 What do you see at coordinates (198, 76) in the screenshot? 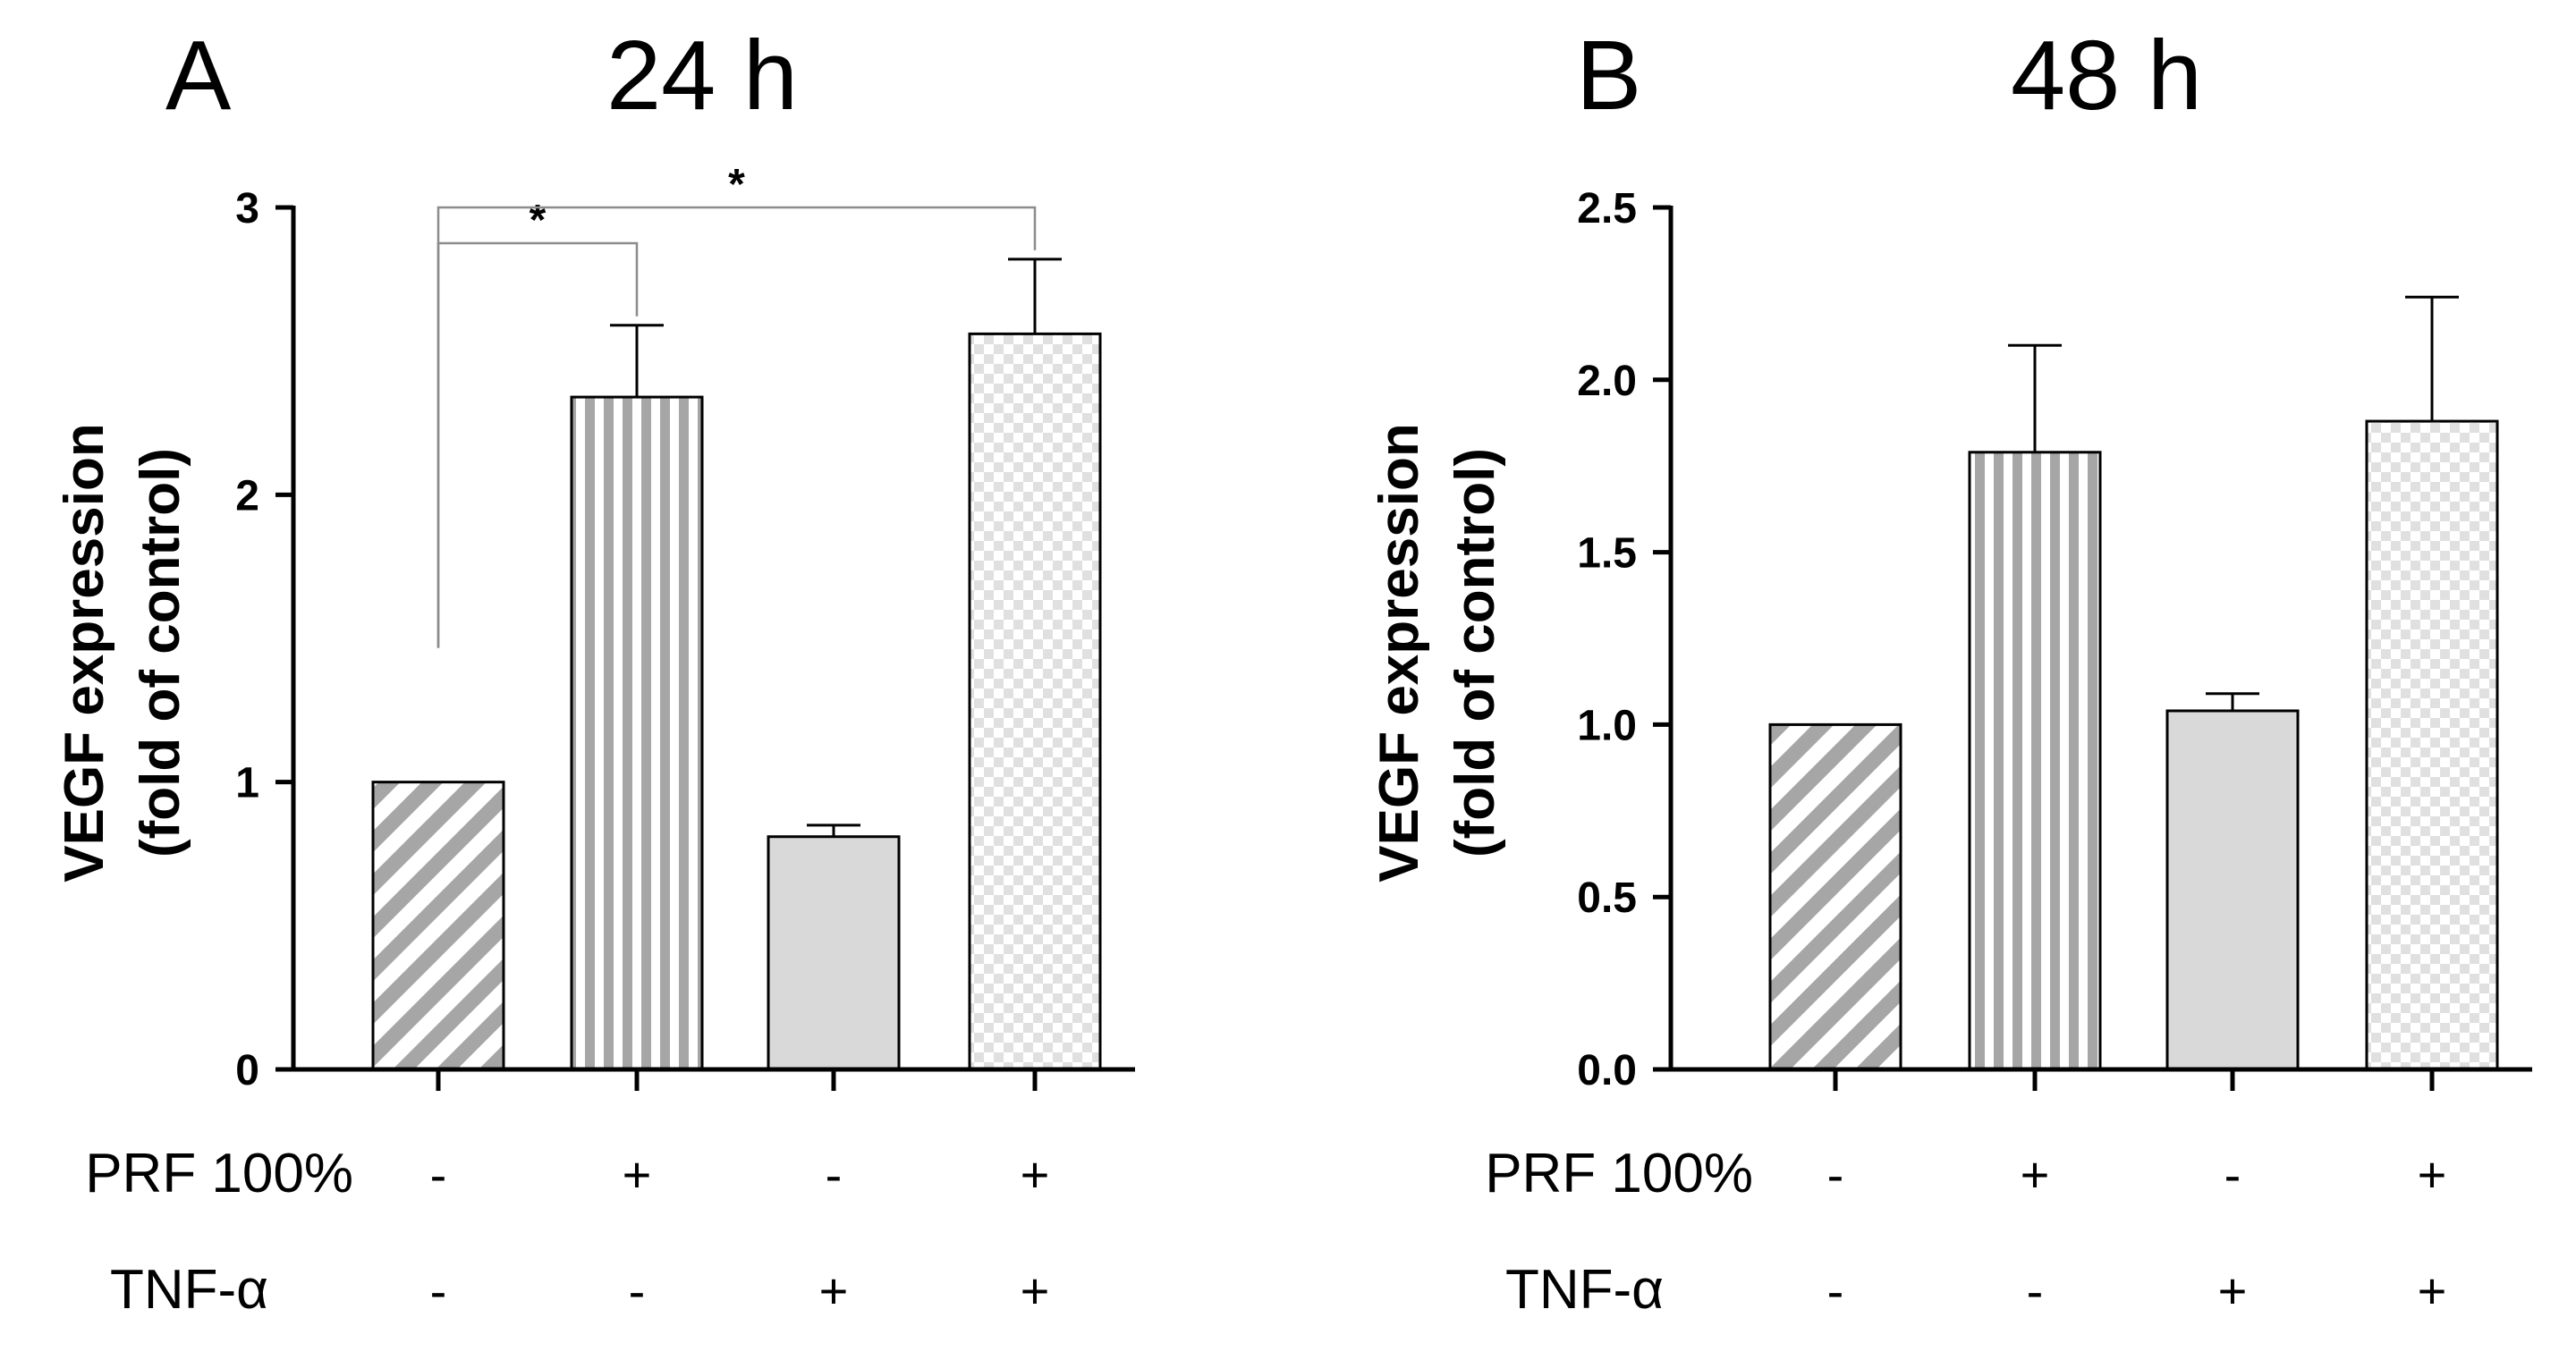
I see `panel-letter: A` at bounding box center [198, 76].